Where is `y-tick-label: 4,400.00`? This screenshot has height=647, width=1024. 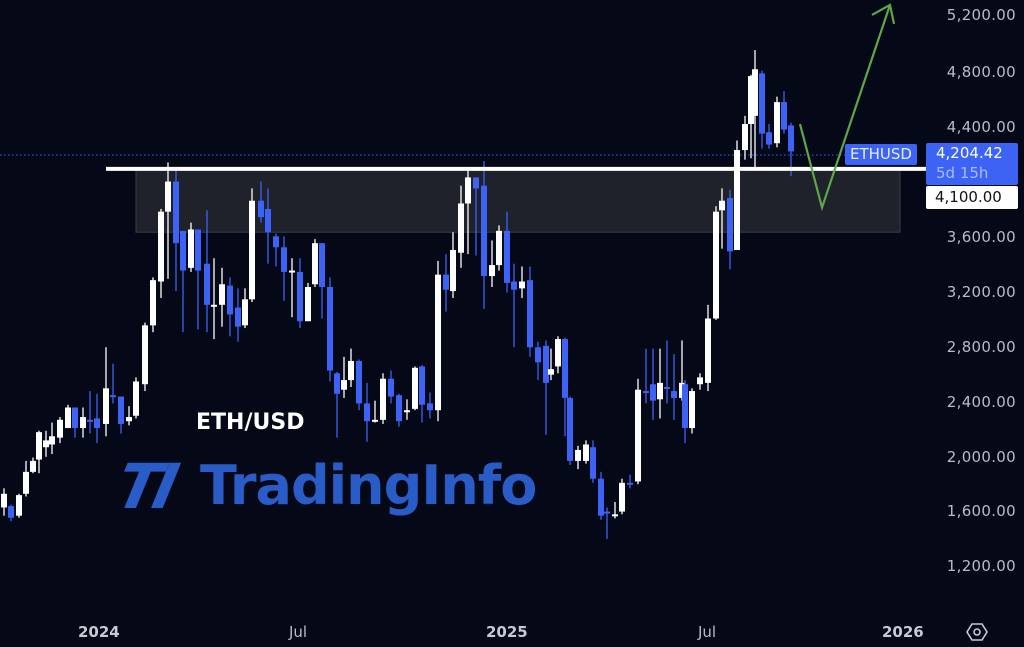
y-tick-label: 4,400.00 is located at coordinates (981, 127).